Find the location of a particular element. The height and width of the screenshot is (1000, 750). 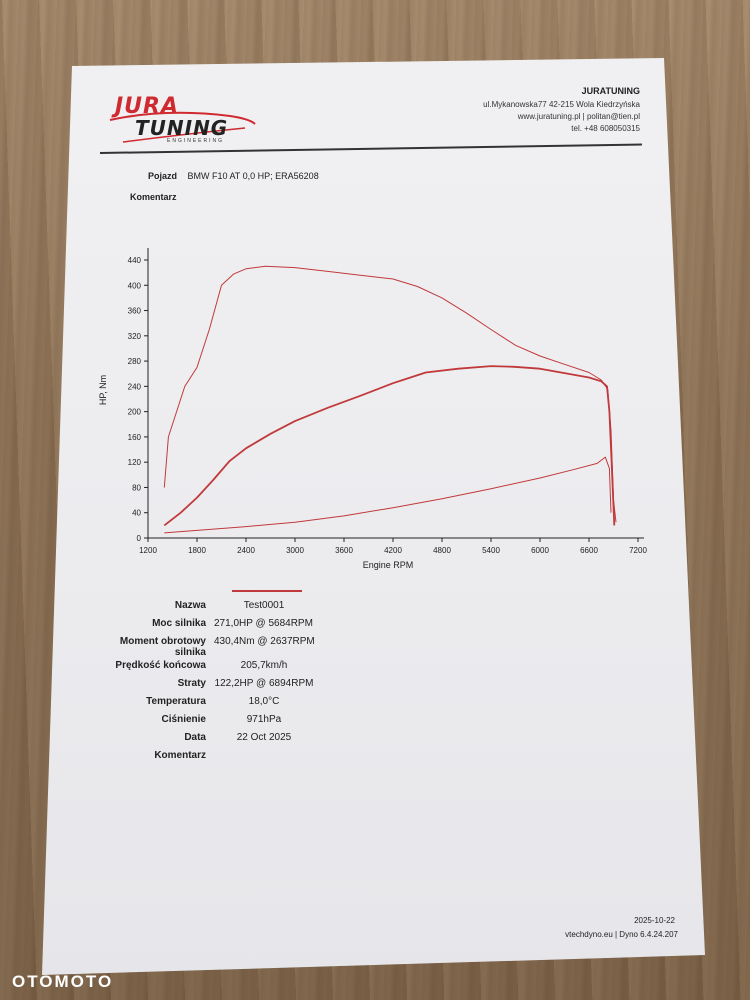

company-phone: tel. +48 608050315 is located at coordinates (605, 128).